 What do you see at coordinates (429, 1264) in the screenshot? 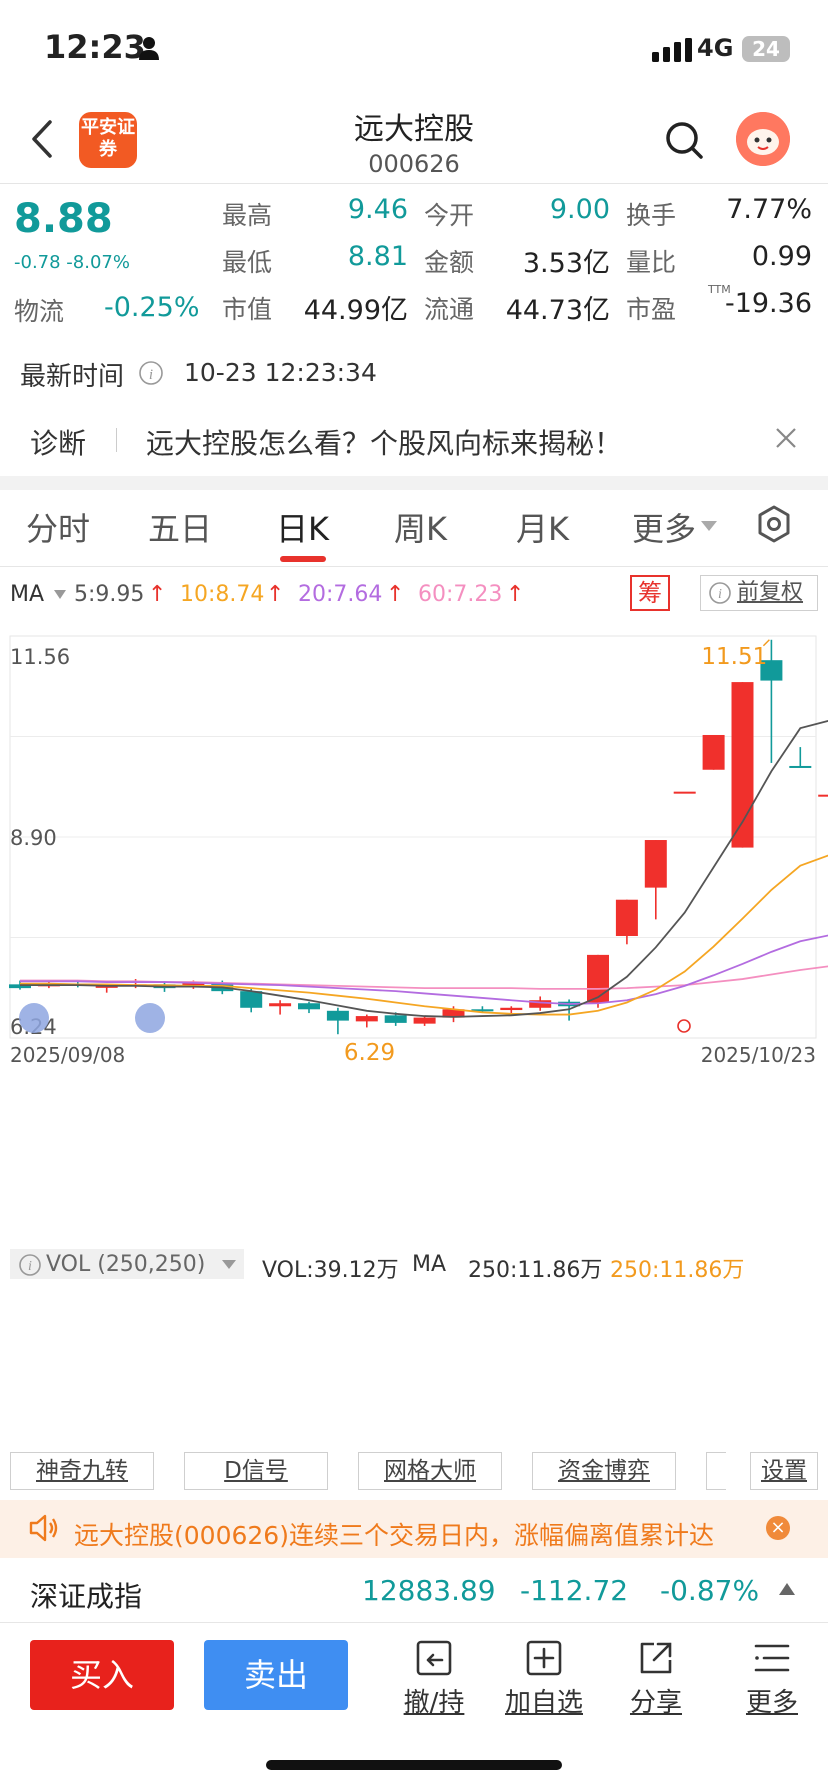
I see `volume-ma-label: MA` at bounding box center [429, 1264].